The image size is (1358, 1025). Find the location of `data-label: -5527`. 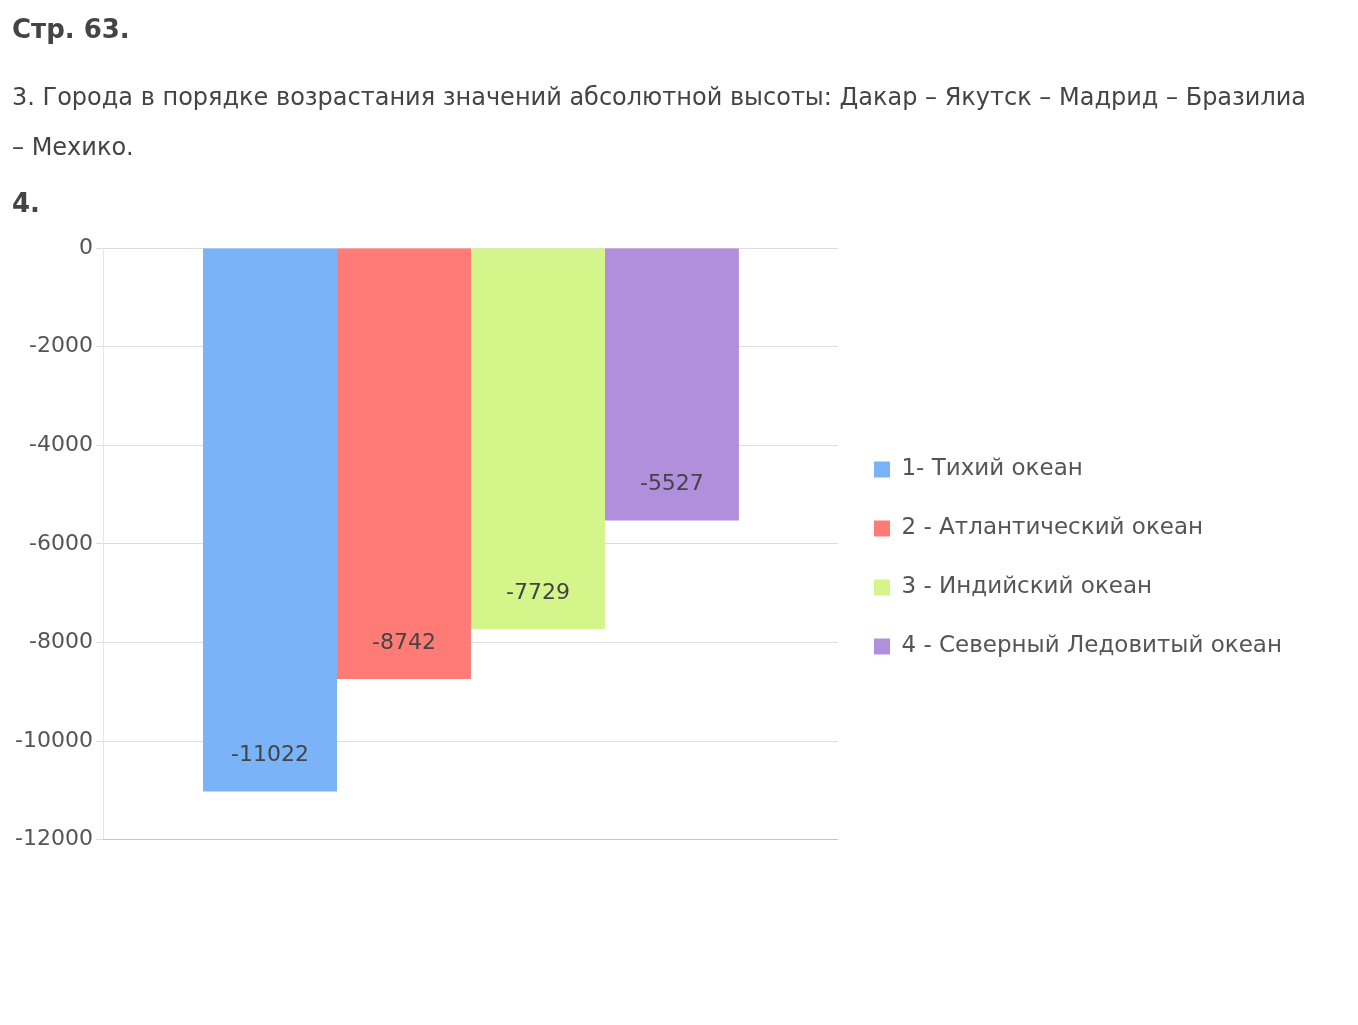

data-label: -5527 is located at coordinates (671, 483).